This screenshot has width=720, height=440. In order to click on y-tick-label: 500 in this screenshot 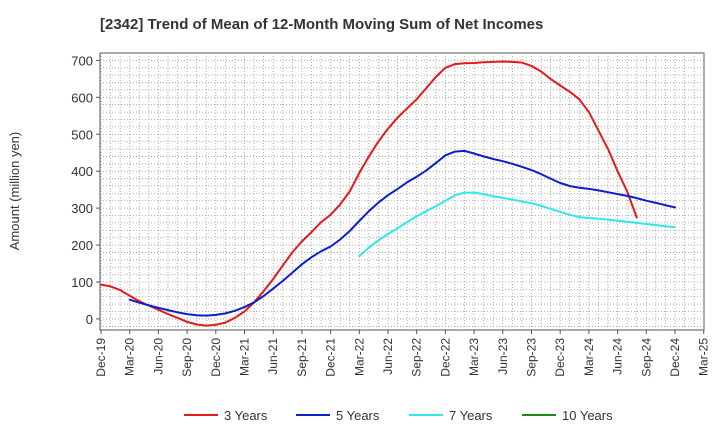, I will do `click(82, 134)`.